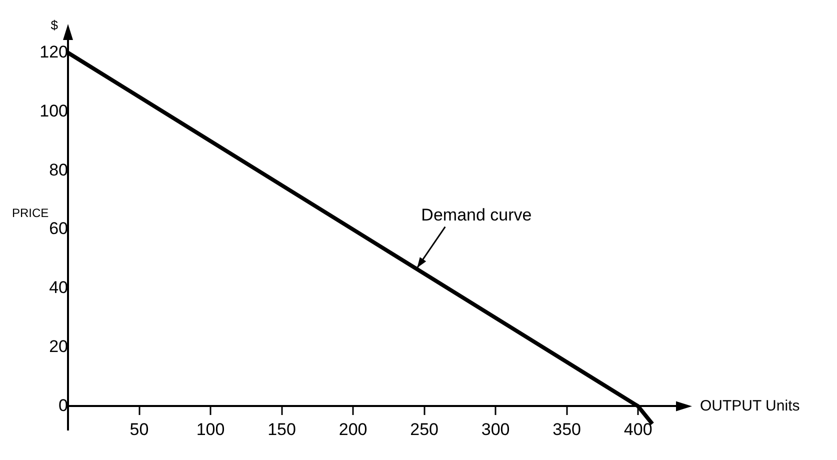 This screenshot has width=837, height=460. What do you see at coordinates (58, 228) in the screenshot?
I see `y-tick-label: 60` at bounding box center [58, 228].